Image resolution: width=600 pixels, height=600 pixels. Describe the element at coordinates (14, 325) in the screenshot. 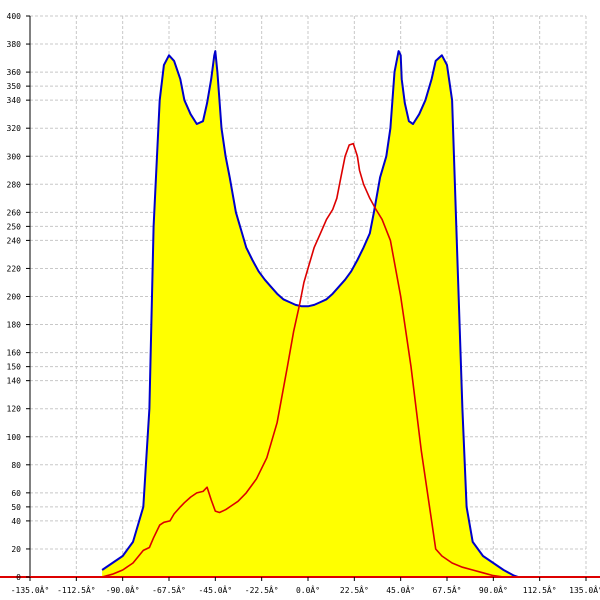

I see `y-tick-label: 180` at that location.